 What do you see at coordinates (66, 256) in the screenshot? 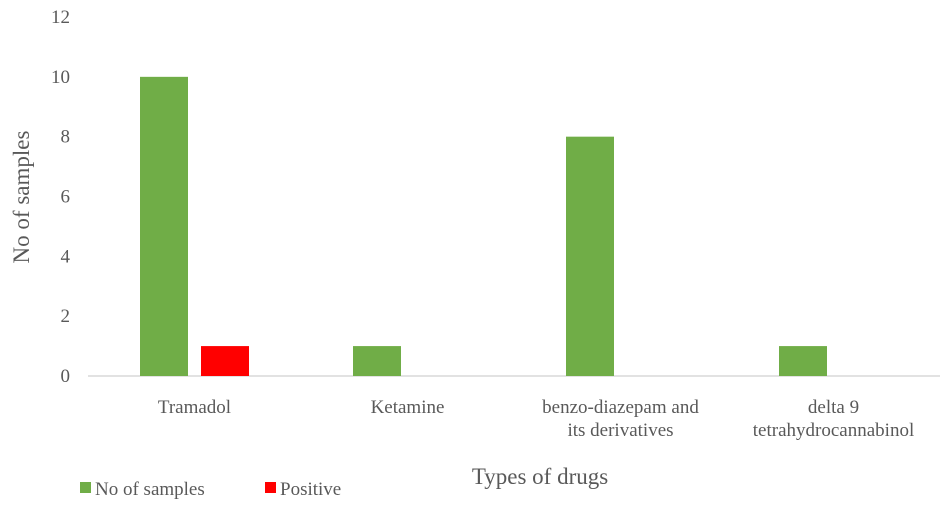
I see `y-tick-label: 4` at bounding box center [66, 256].